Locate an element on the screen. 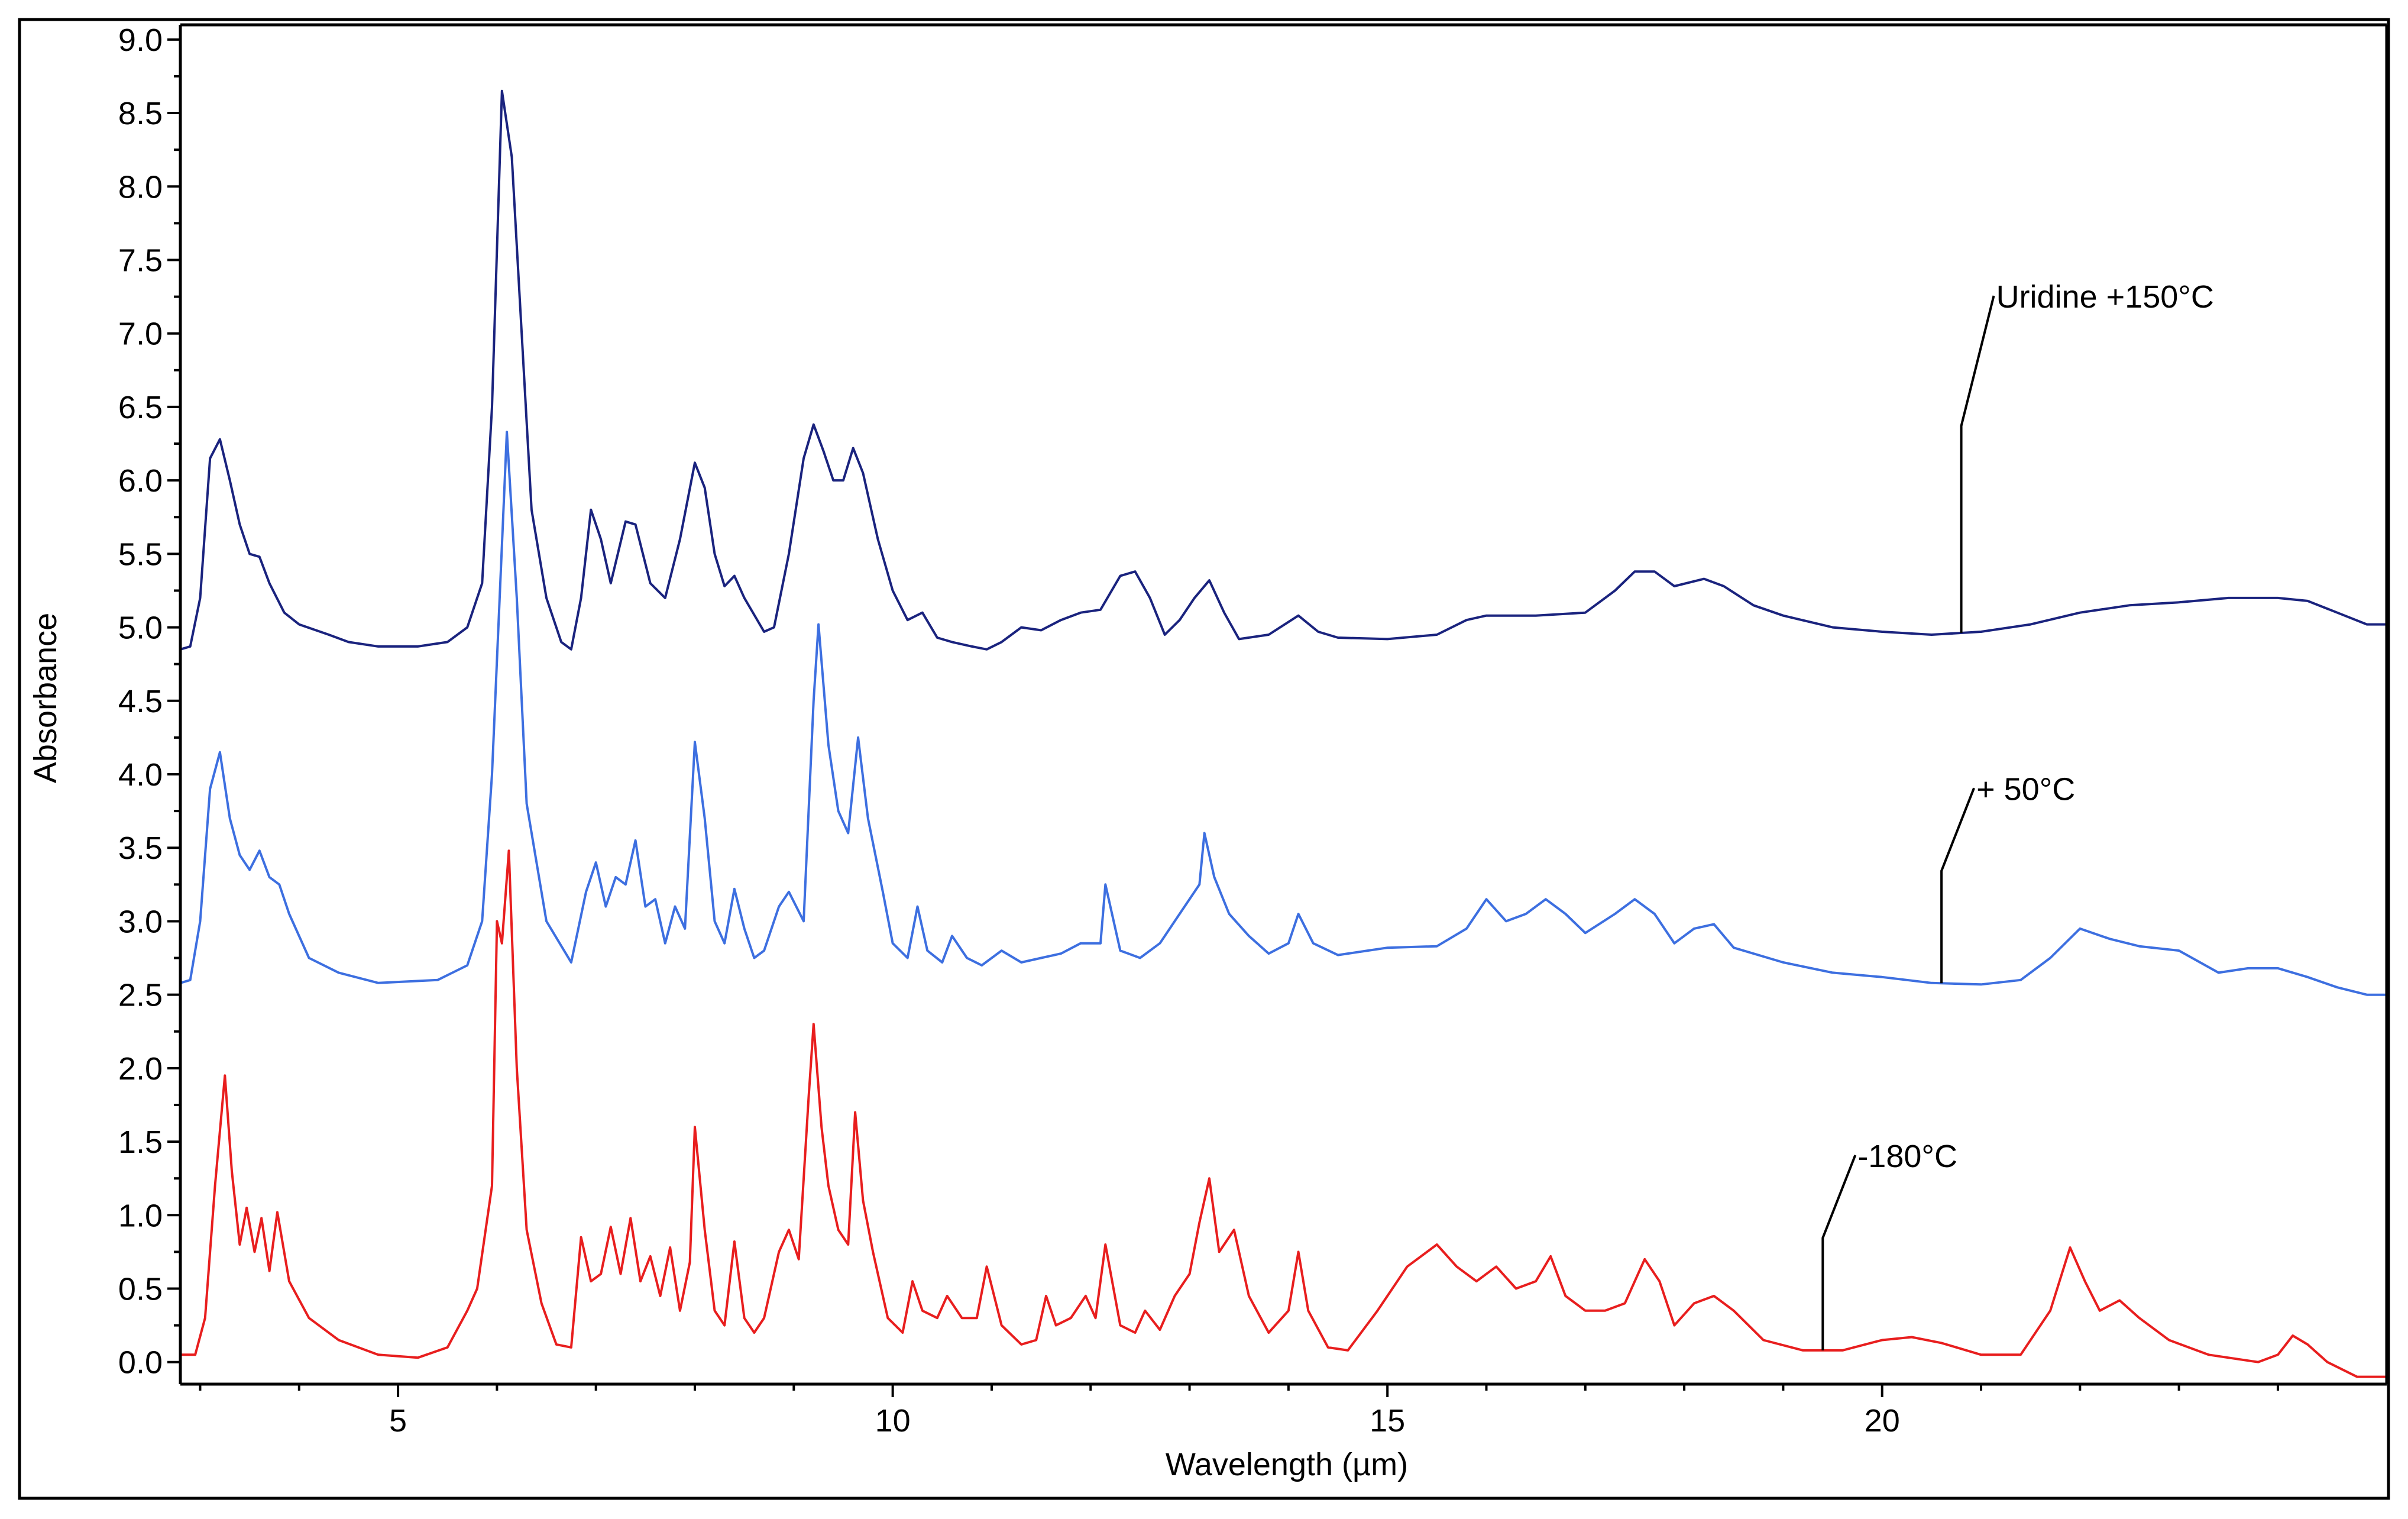 The height and width of the screenshot is (1519, 2408). annotation-label: Uridine +150°C is located at coordinates (2105, 297).